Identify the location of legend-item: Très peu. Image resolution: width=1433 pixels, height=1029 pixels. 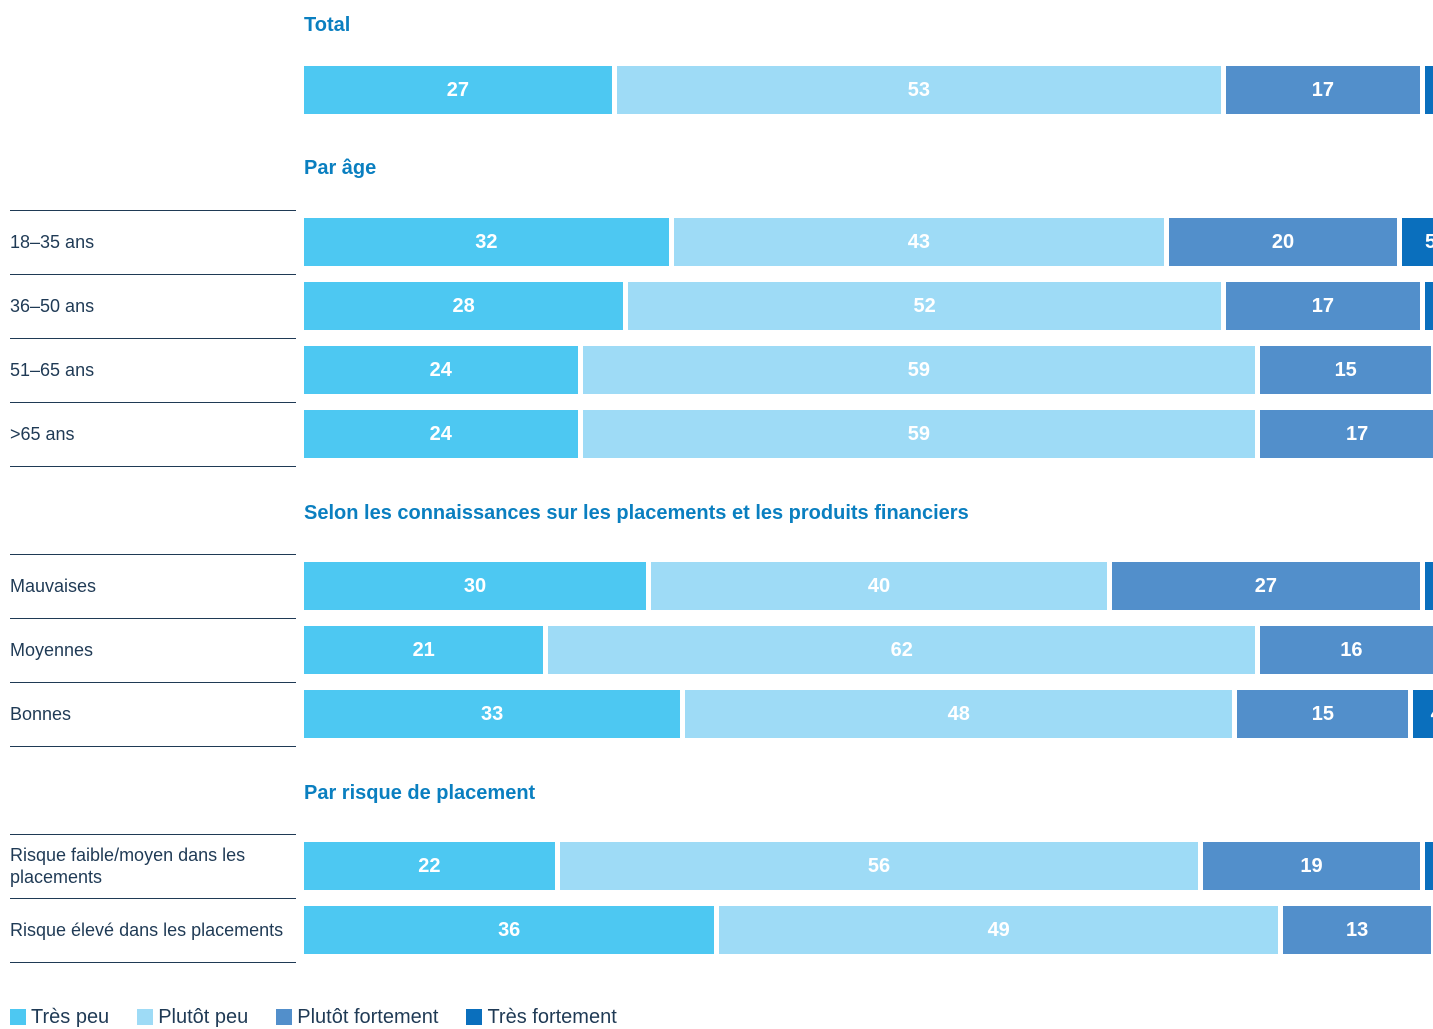
(59, 1017).